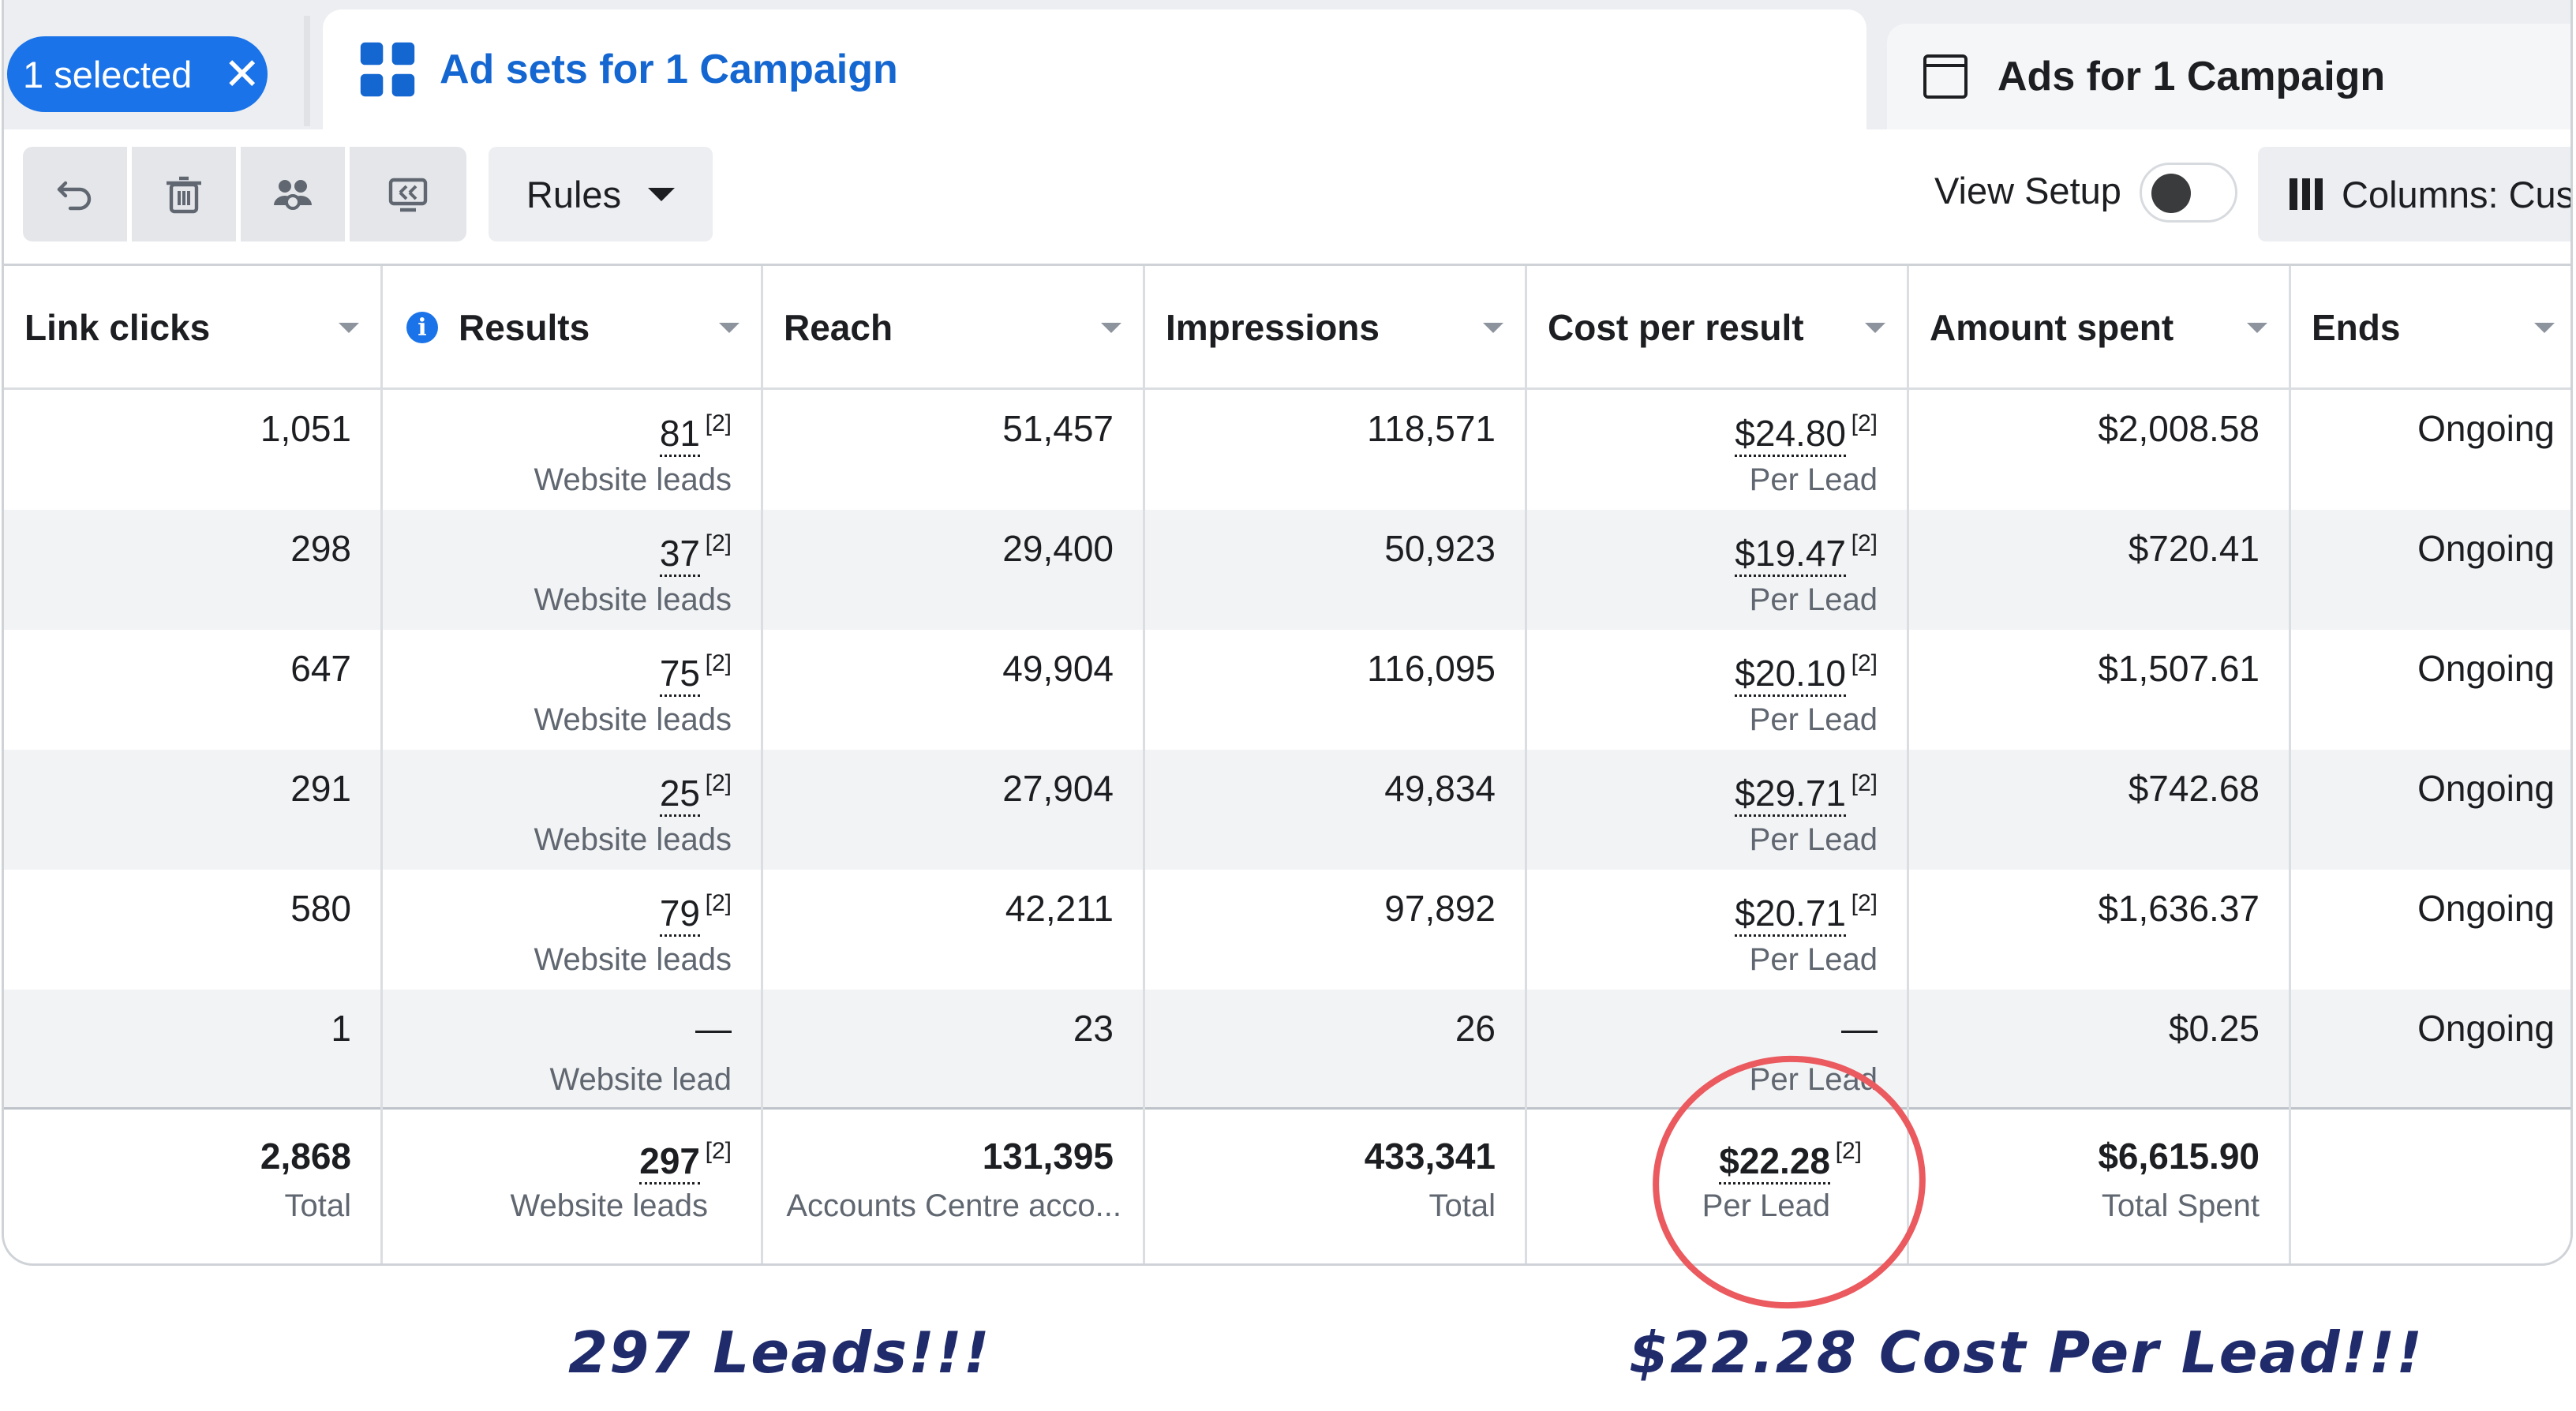  What do you see at coordinates (2228, 76) in the screenshot?
I see `tab-ads: Ads for 1 Campaign` at bounding box center [2228, 76].